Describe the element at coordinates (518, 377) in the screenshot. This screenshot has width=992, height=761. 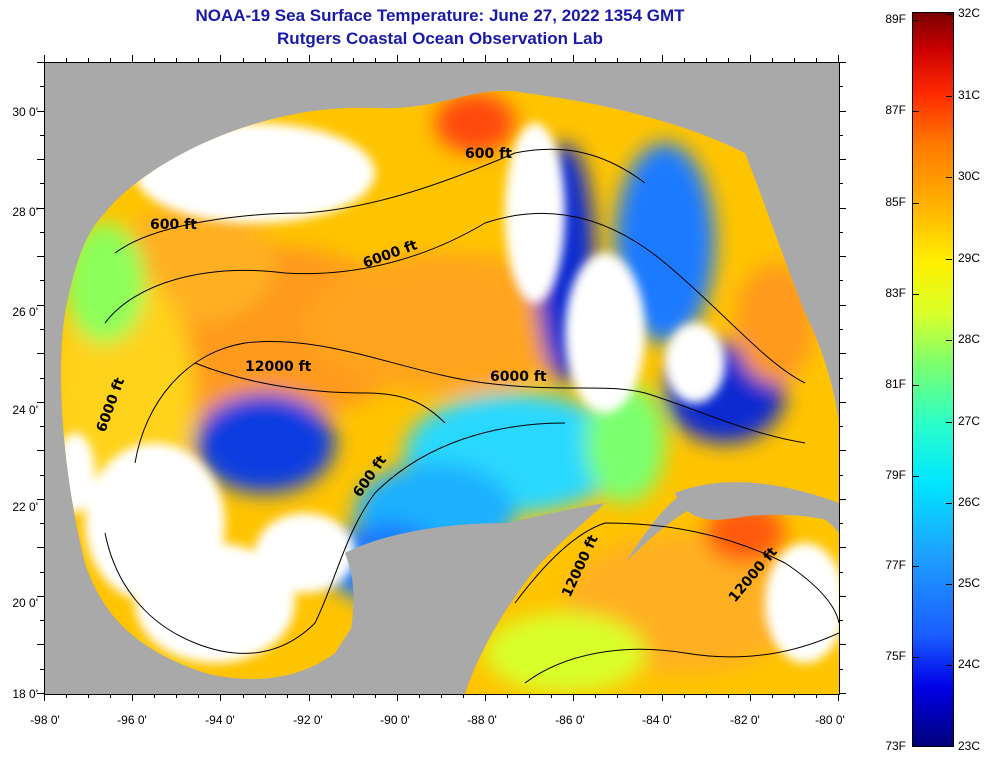
I see `contour-label: 6000 ft` at that location.